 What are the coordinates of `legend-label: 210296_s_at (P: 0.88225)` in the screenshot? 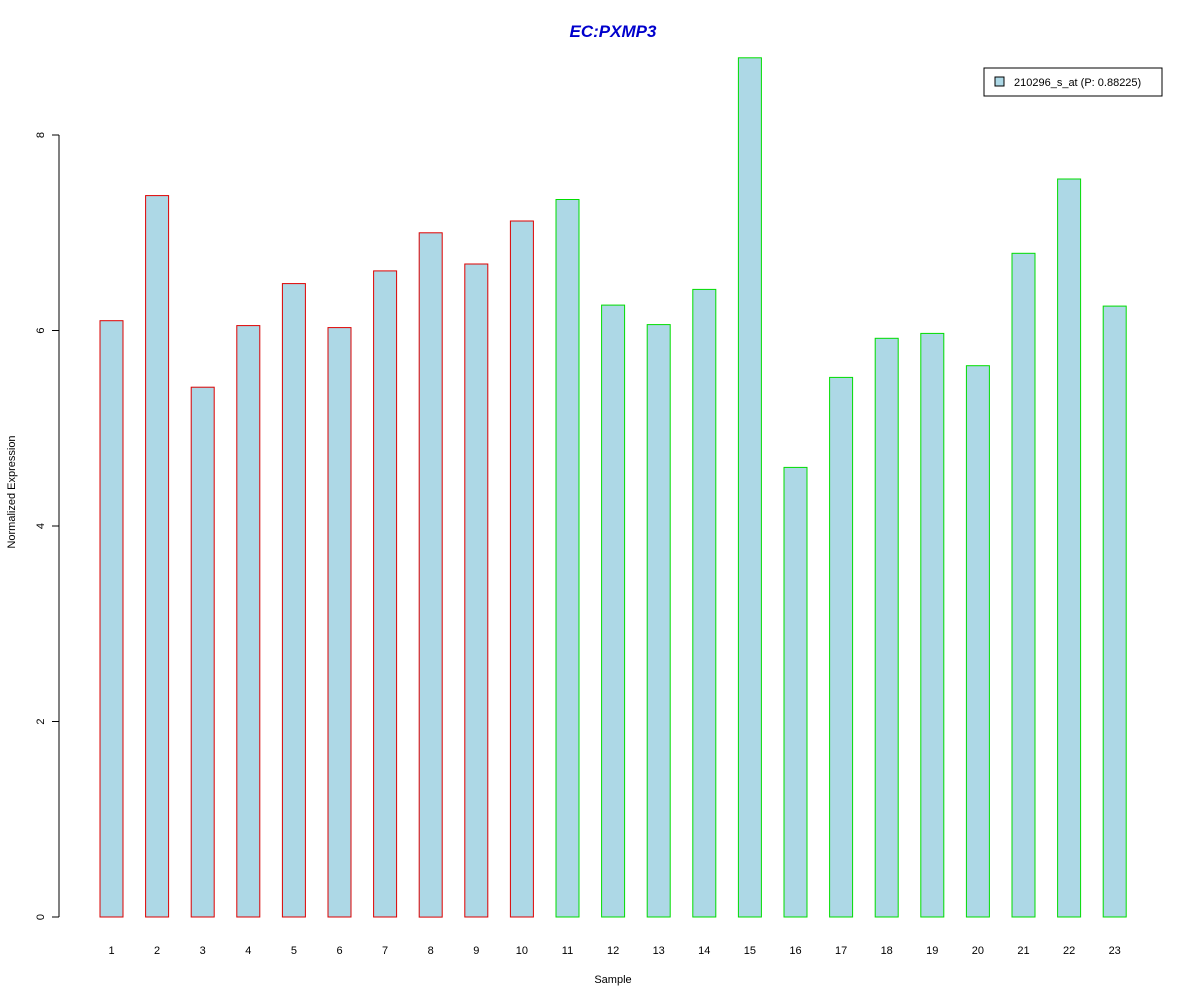 It's located at (1077, 83).